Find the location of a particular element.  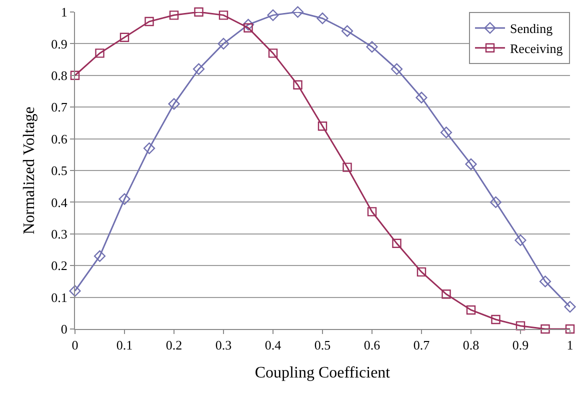

y-tick-label: 1 is located at coordinates (64, 12).